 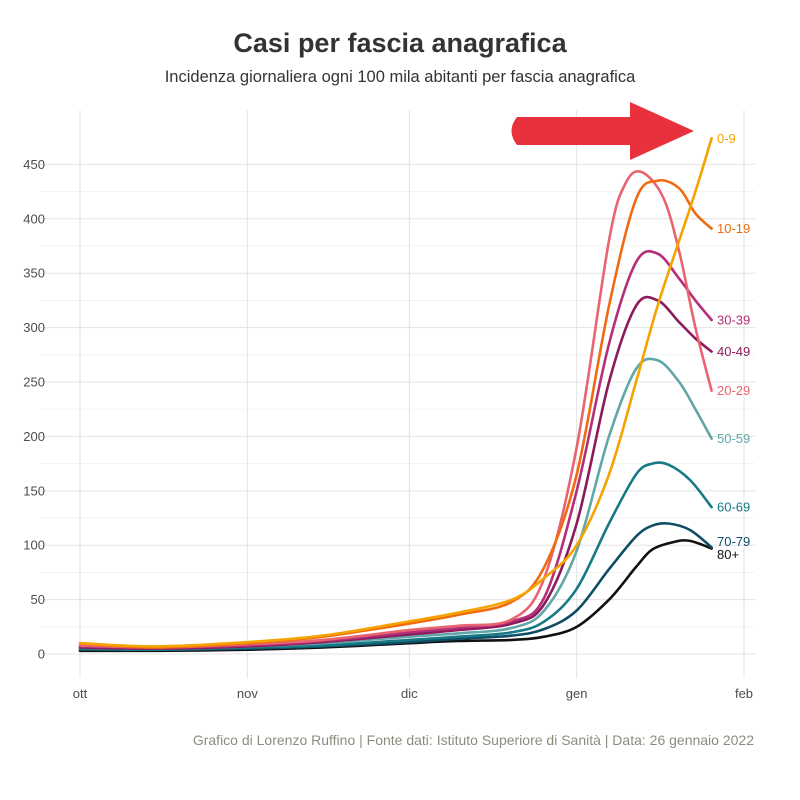 What do you see at coordinates (34, 273) in the screenshot?
I see `y-tick-label: 350` at bounding box center [34, 273].